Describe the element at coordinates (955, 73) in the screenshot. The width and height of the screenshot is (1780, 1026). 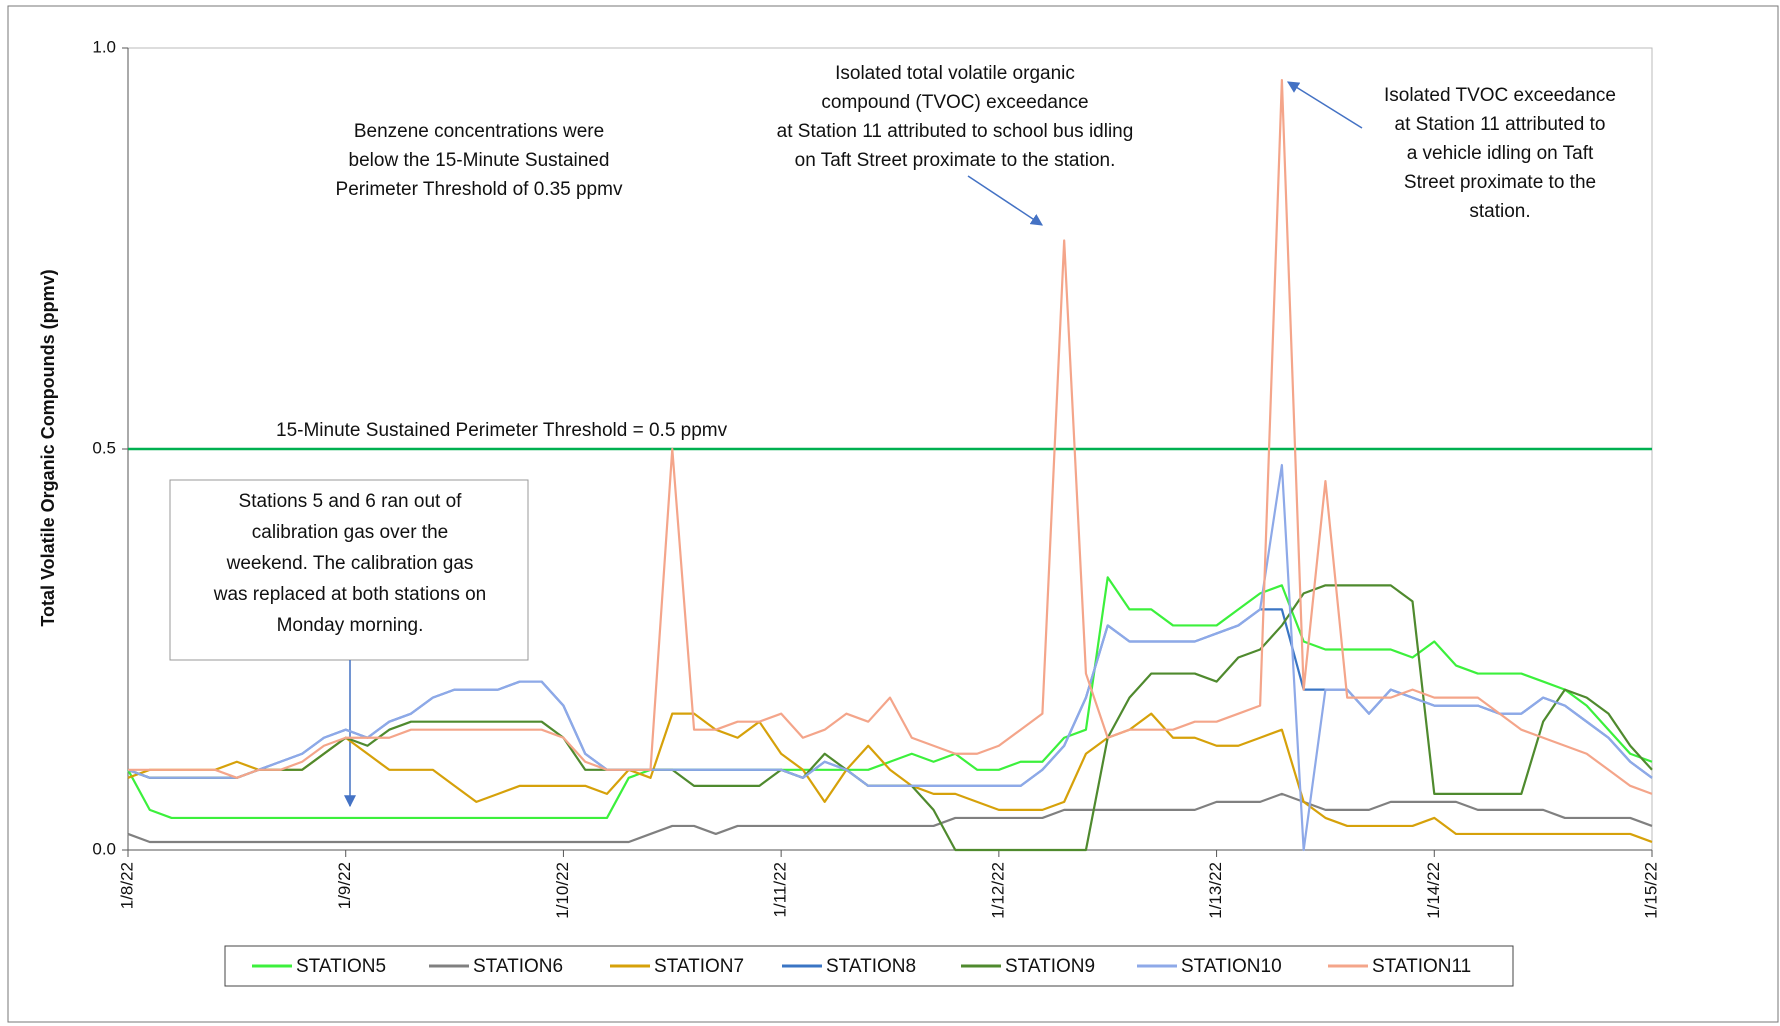
I see `annotation-text: Isolated total volatile organic` at that location.